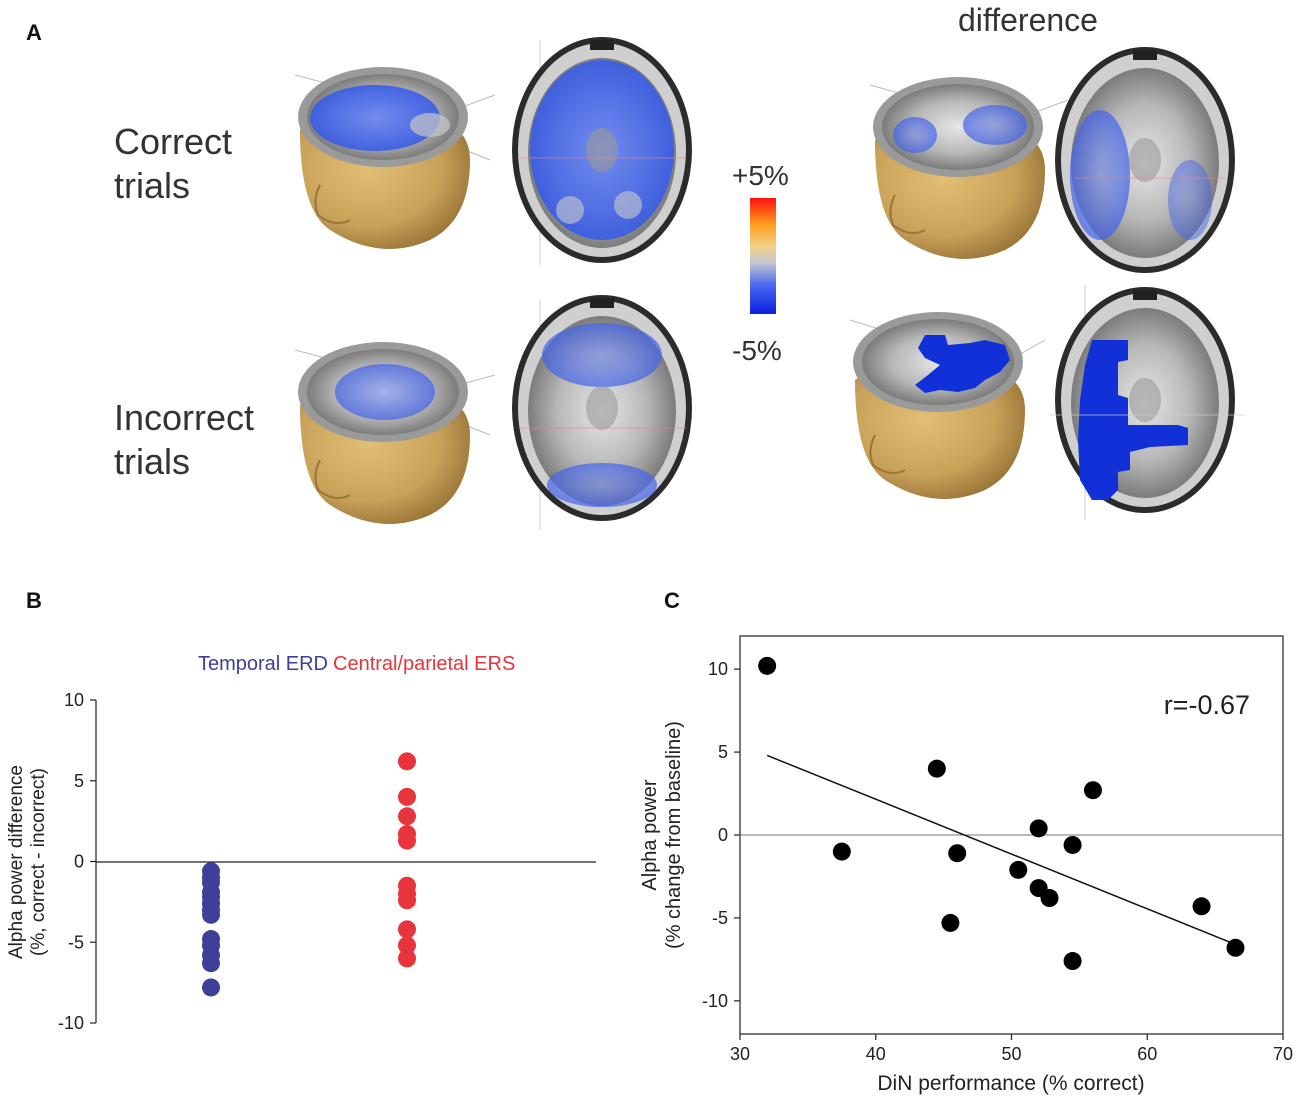 Image resolution: width=1300 pixels, height=1106 pixels. I want to click on y-axis-label-line2: (% change from baseline), so click(674, 835).